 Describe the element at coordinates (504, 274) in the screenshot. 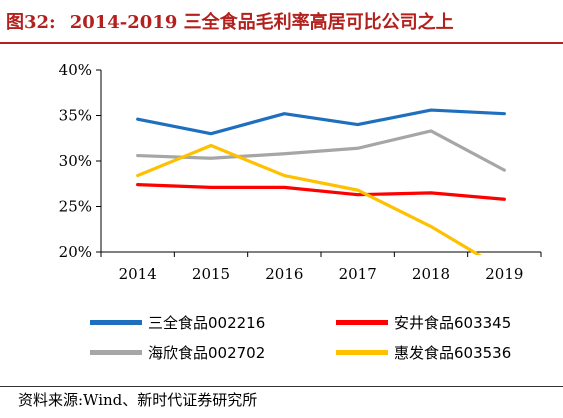

I see `x-tick-label: 2019` at that location.